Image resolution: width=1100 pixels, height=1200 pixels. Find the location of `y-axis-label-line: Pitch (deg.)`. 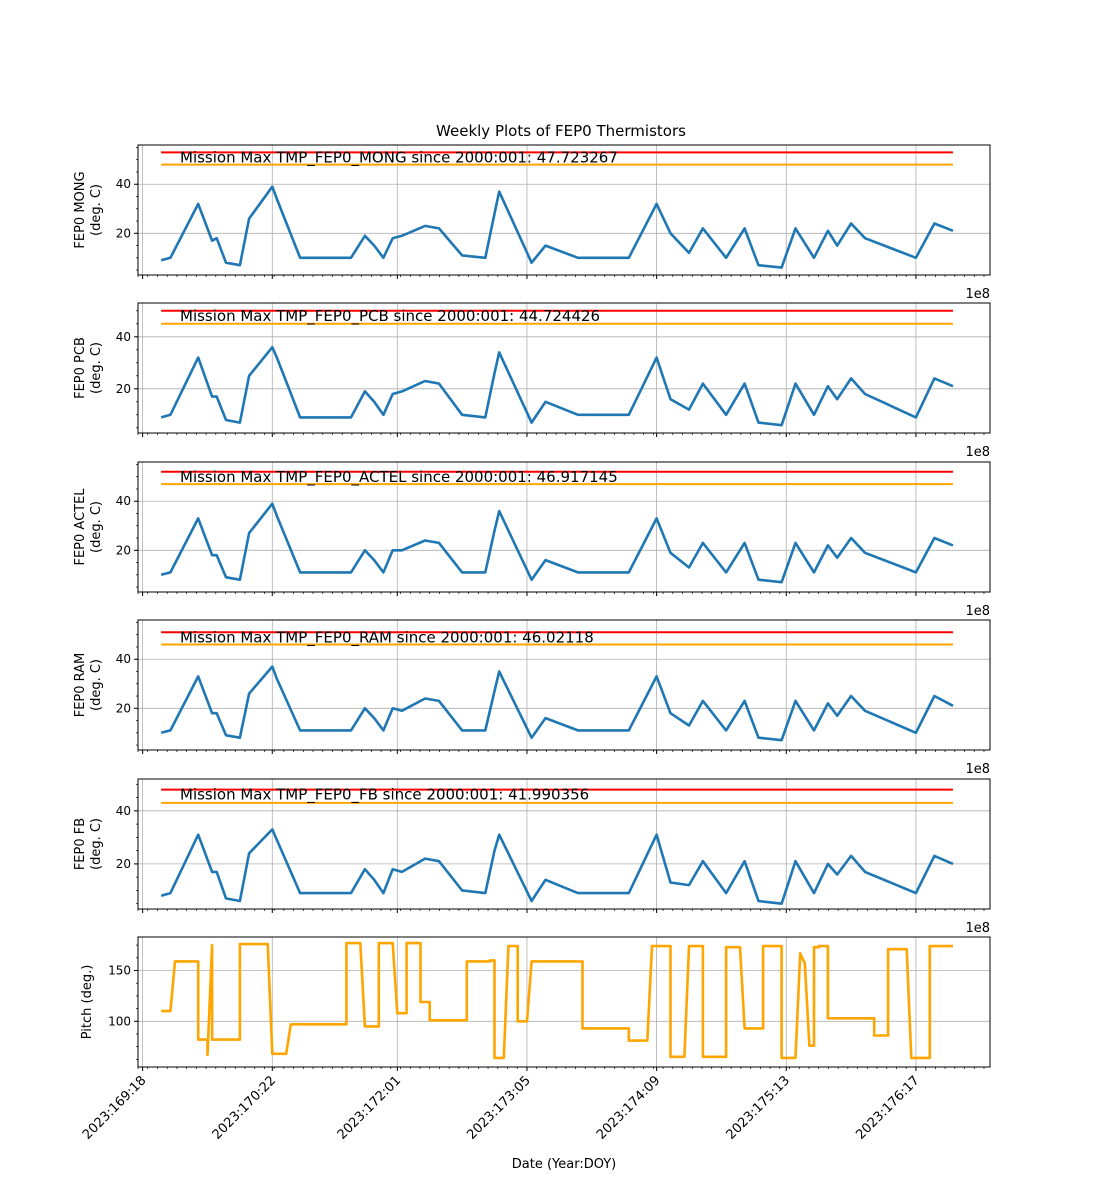

y-axis-label-line: Pitch (deg.) is located at coordinates (87, 1002).